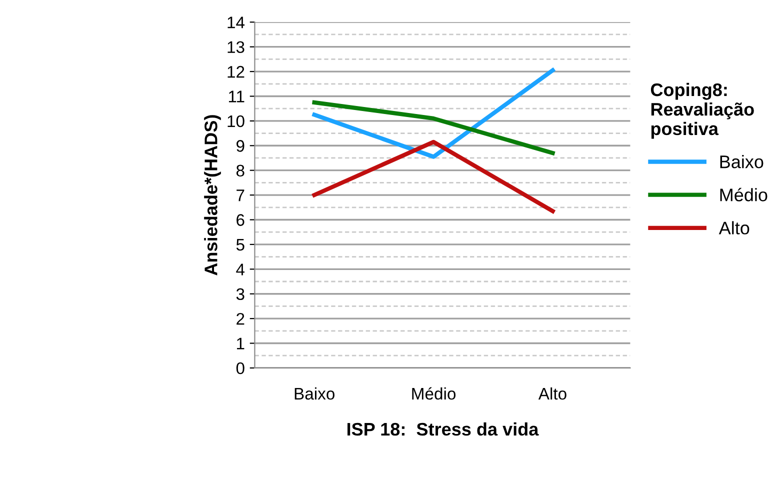  What do you see at coordinates (212, 195) in the screenshot?
I see `y-axis-title: Ansiedade*(HADS)` at bounding box center [212, 195].